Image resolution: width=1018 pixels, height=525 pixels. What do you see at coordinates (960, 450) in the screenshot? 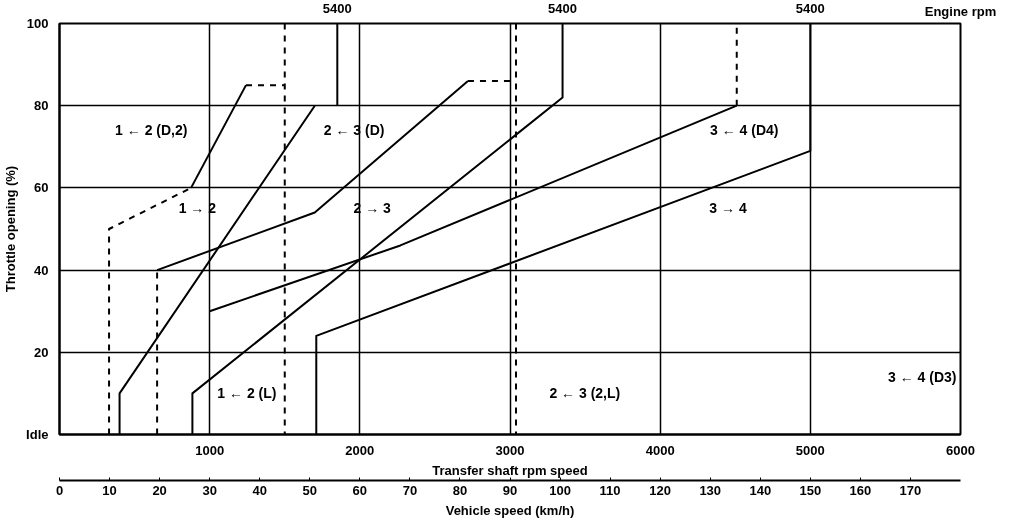
I see `x-tick-label: 6000` at bounding box center [960, 450].